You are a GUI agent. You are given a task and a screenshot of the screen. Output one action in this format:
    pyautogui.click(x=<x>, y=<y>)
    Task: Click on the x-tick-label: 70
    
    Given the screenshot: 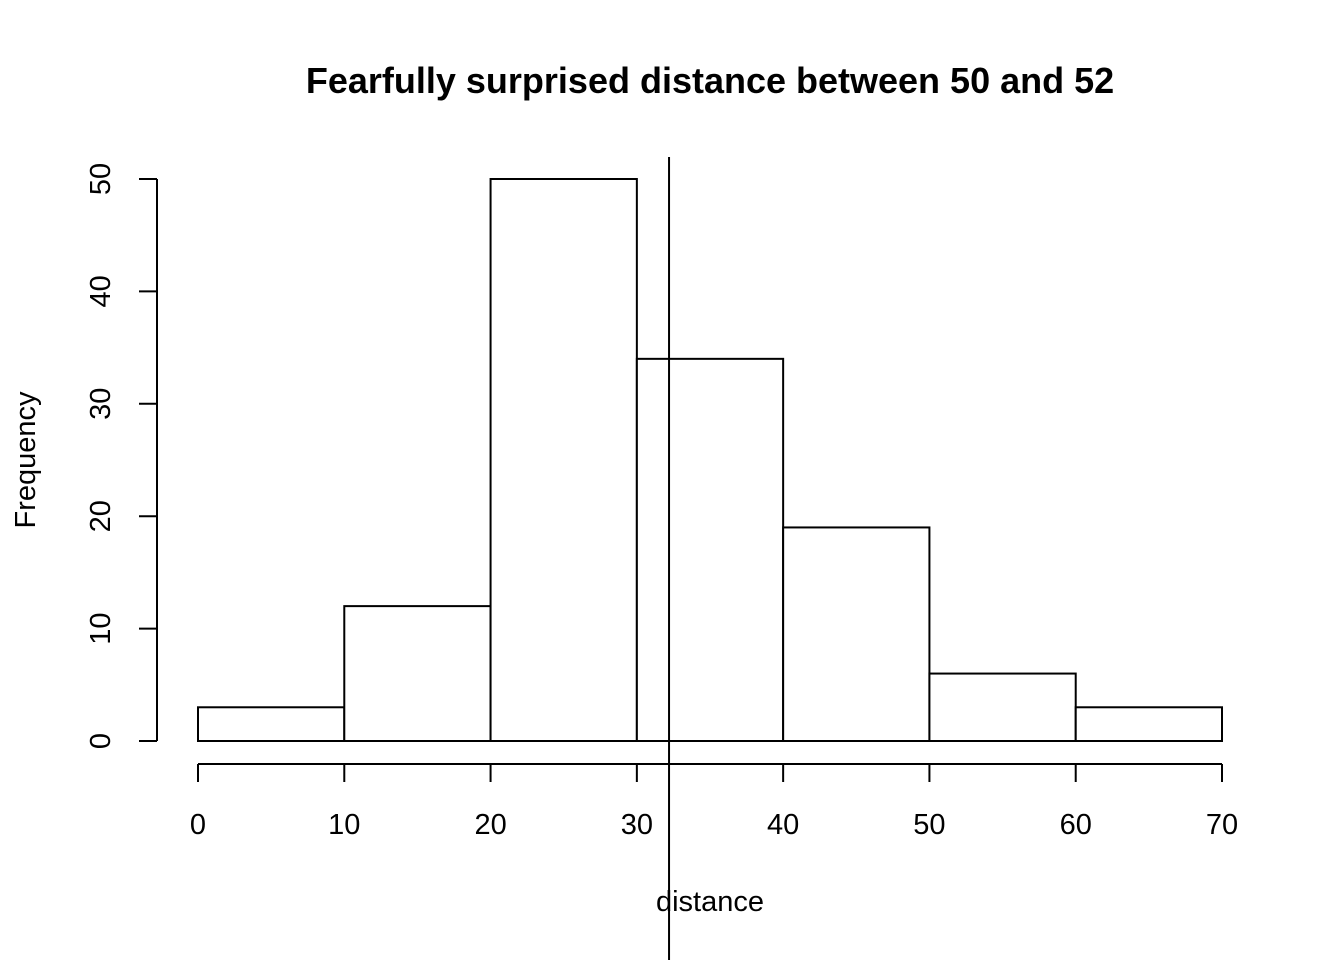 What is the action you would take?
    pyautogui.click(x=1222, y=825)
    